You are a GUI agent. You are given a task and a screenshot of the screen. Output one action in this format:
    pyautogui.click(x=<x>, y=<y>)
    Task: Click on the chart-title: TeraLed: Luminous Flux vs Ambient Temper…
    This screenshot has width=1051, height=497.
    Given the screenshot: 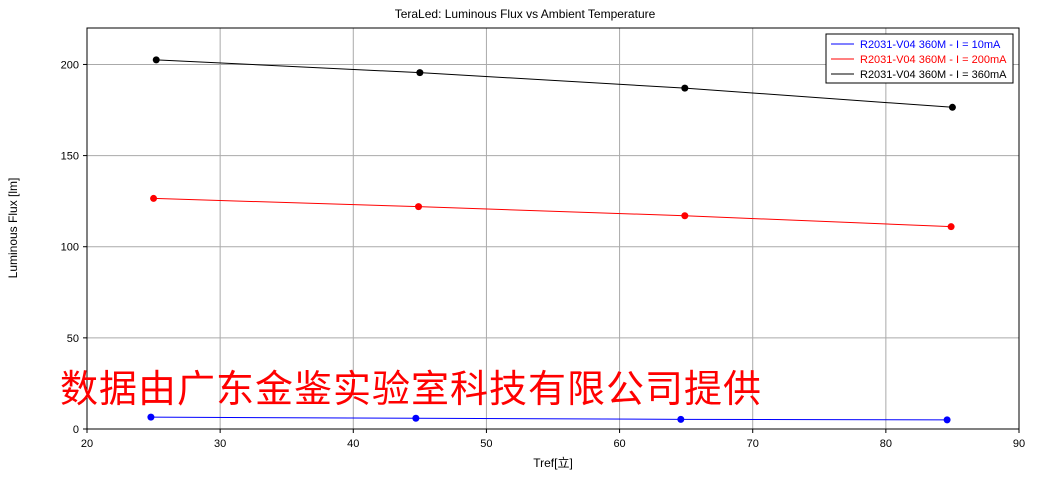 What is the action you would take?
    pyautogui.click(x=525, y=14)
    